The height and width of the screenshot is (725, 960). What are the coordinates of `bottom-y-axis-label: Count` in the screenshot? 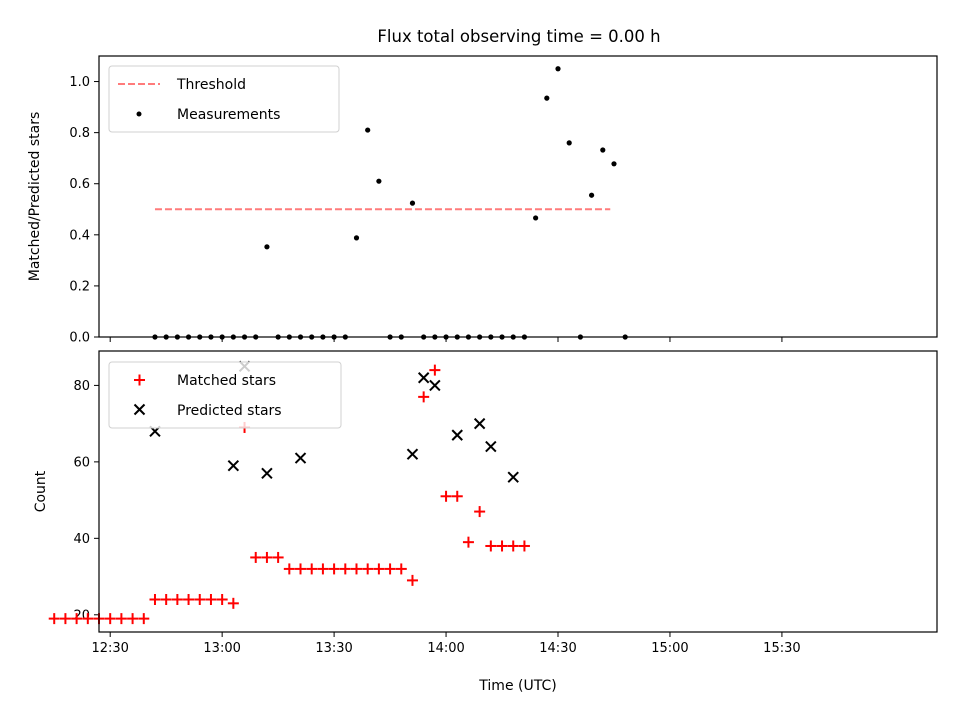 It's located at (41, 491).